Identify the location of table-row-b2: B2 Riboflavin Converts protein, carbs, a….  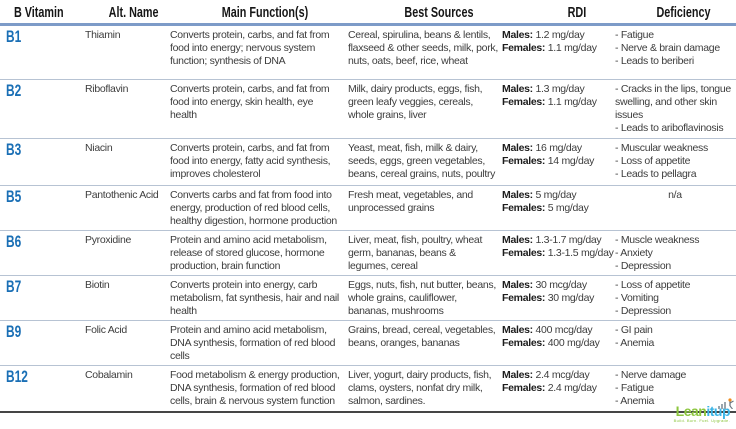
(368, 109).